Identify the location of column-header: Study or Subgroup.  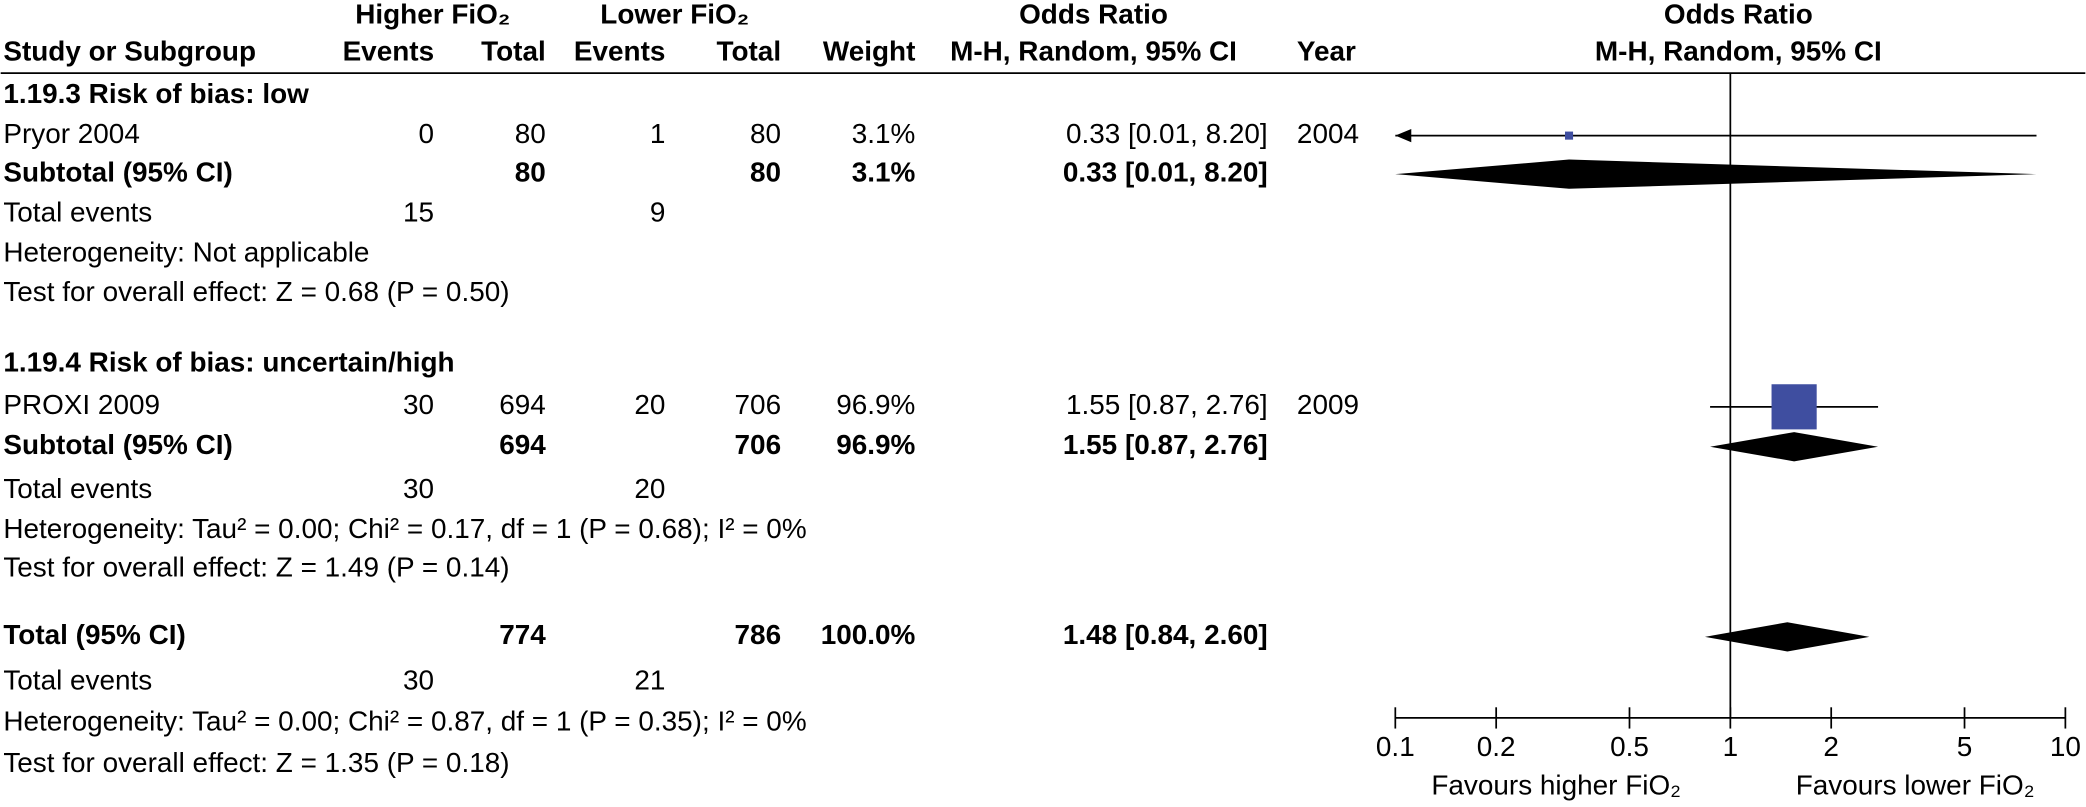
(129, 51).